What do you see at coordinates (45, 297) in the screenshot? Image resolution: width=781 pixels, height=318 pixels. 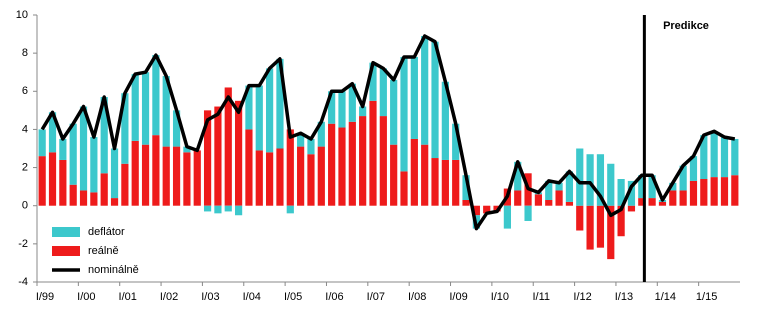 I see `x-tick-label: I/99` at bounding box center [45, 297].